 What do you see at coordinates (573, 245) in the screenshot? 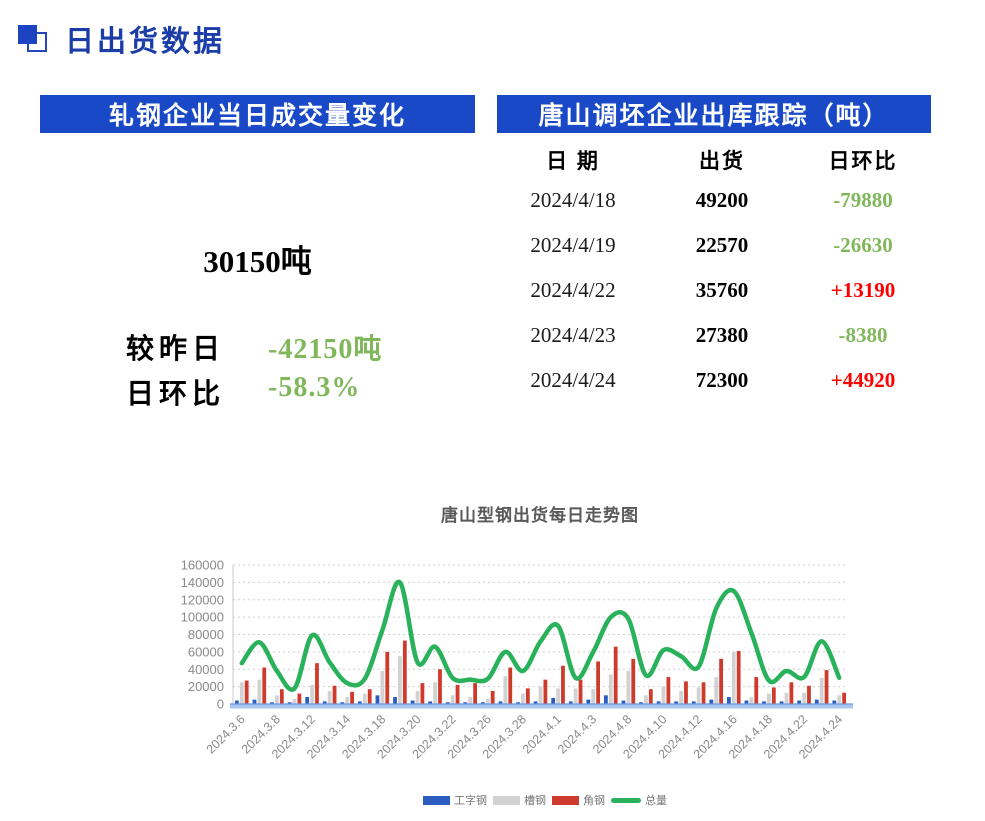
I see `cell-date: 2024/4/19` at bounding box center [573, 245].